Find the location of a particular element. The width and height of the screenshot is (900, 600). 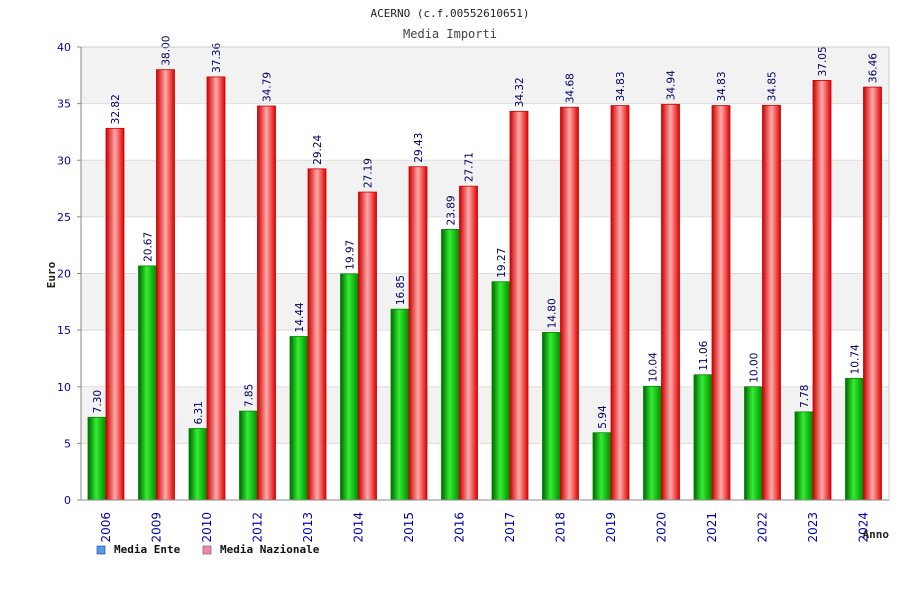

data-label-nazionale-2017: 34.32 is located at coordinates (520, 92).